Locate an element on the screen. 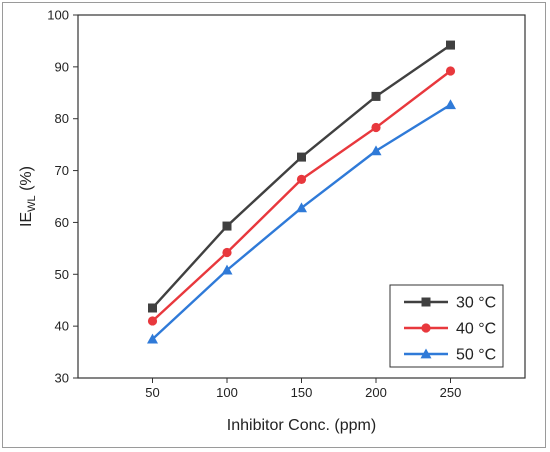  x-axis-title: Inhibitor Conc. (ppm) is located at coordinates (301, 425).